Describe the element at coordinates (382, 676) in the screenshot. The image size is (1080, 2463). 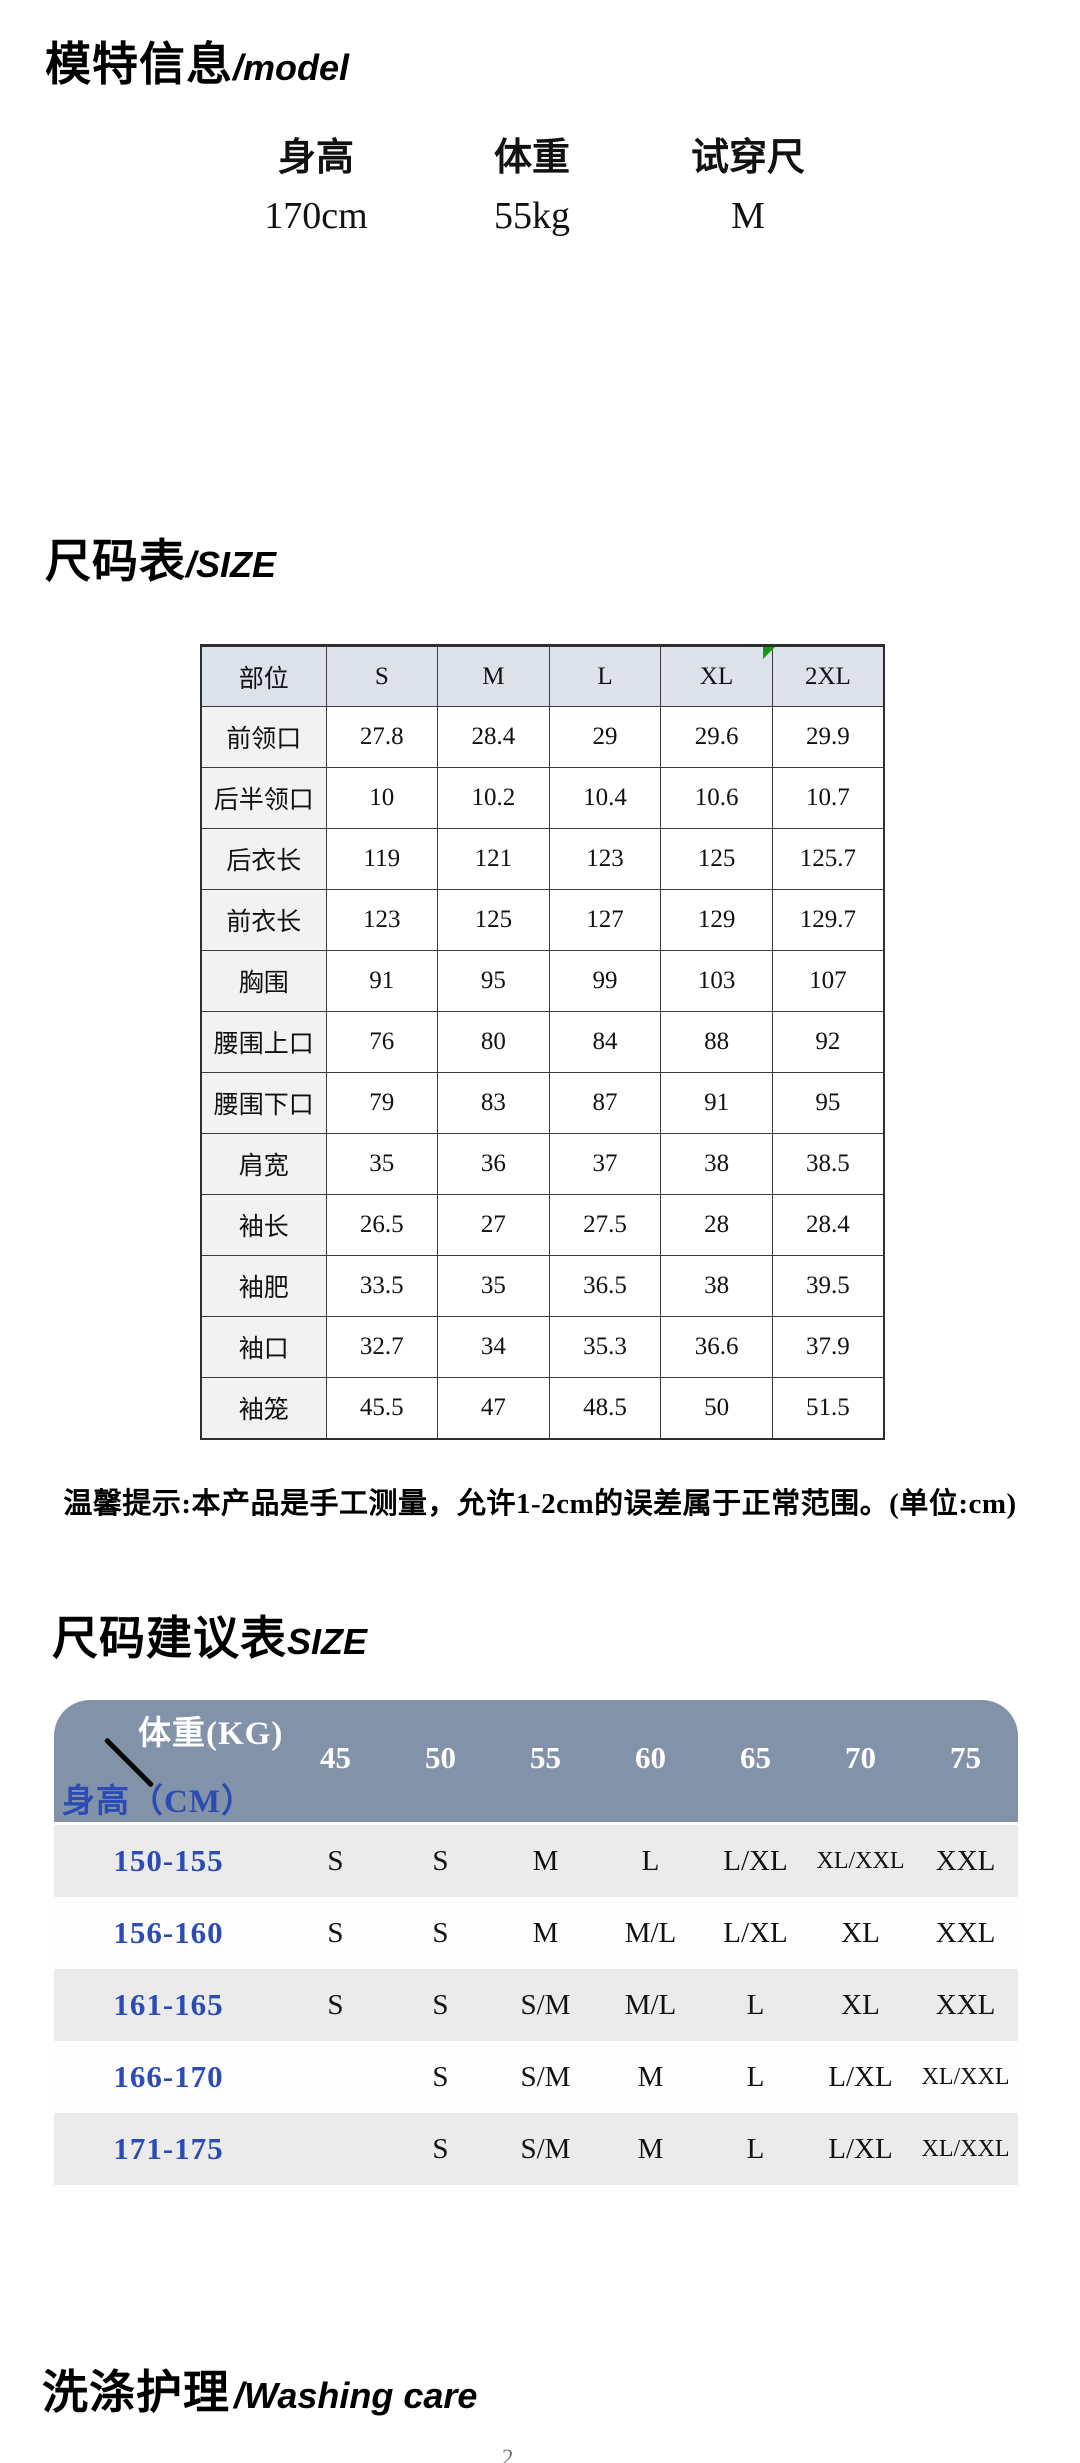
I see `size-column-header: S` at that location.